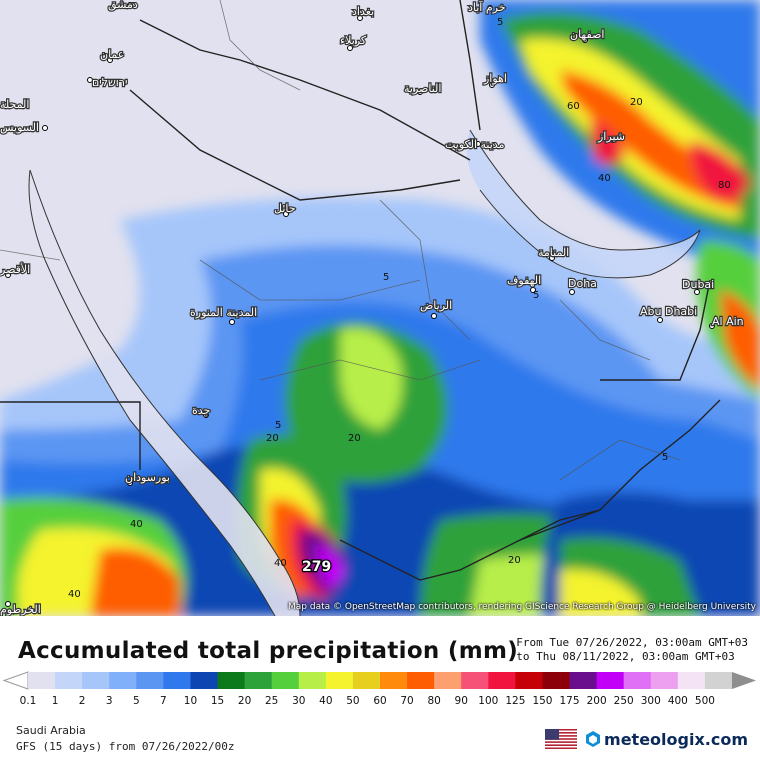 The image size is (760, 760). Describe the element at coordinates (201, 410) in the screenshot. I see `city-jeddah: جدة` at that location.